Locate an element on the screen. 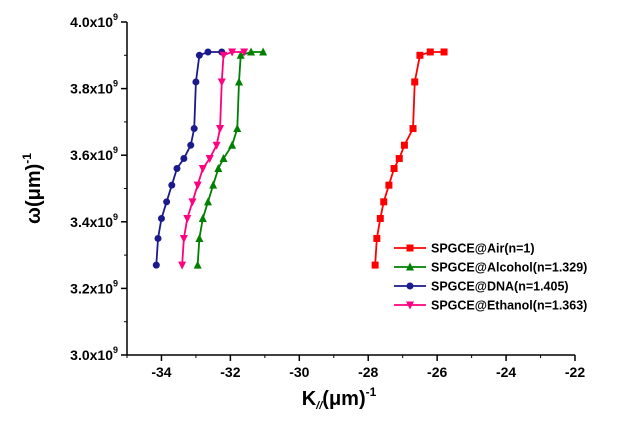 The width and height of the screenshot is (626, 421). y-tick-mantissa: 3.2x10 is located at coordinates (91, 288).